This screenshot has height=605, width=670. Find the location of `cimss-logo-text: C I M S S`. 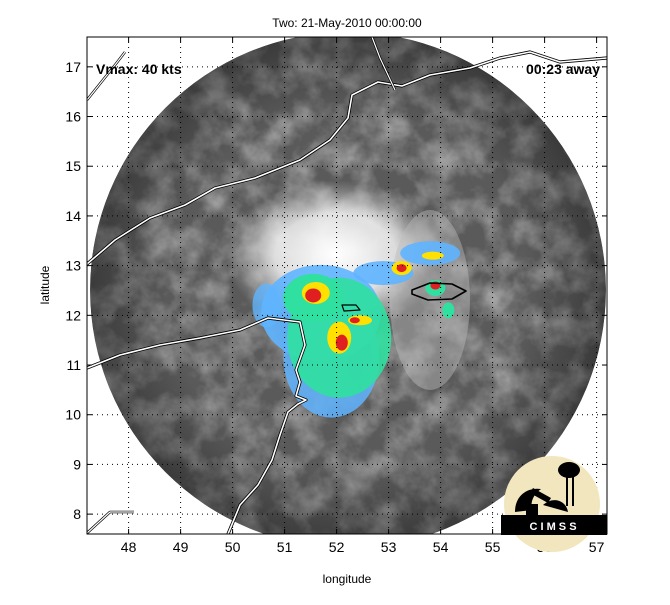

cimss-logo-text: C I M S S is located at coordinates (552, 527).